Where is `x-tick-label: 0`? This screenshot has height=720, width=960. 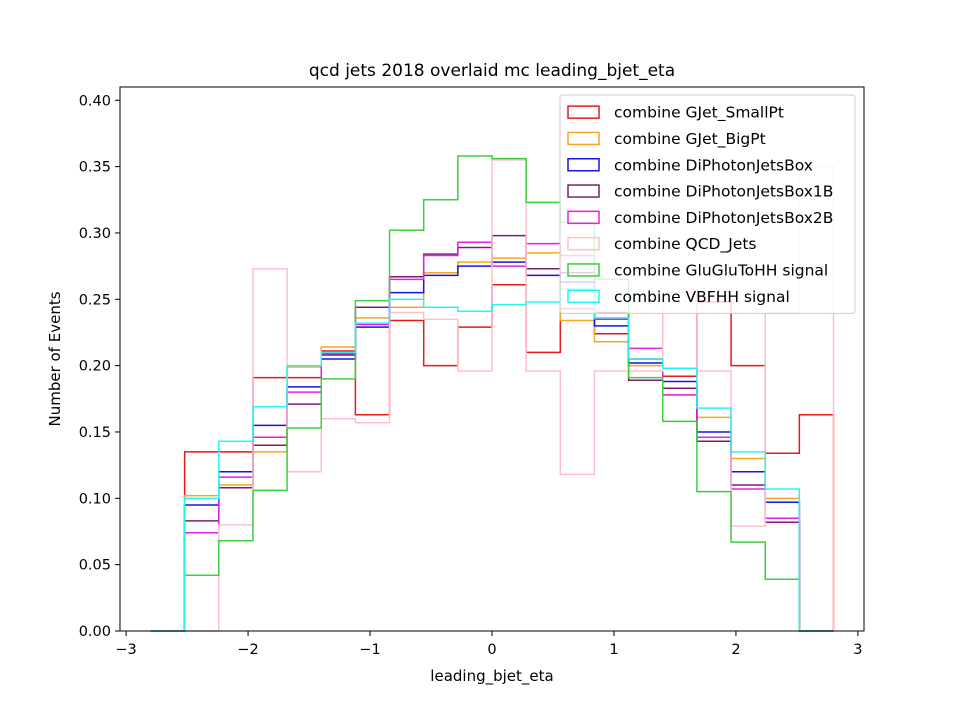
x-tick-label: 0 is located at coordinates (491, 650).